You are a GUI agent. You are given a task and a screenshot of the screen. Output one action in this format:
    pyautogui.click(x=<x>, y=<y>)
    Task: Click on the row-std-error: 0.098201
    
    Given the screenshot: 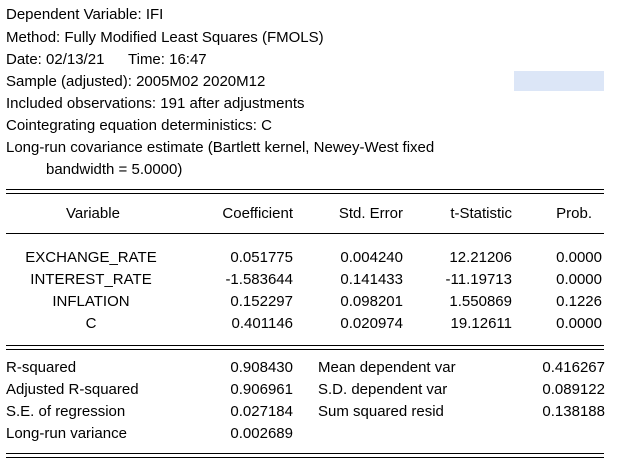 What is the action you would take?
    pyautogui.click(x=371, y=301)
    